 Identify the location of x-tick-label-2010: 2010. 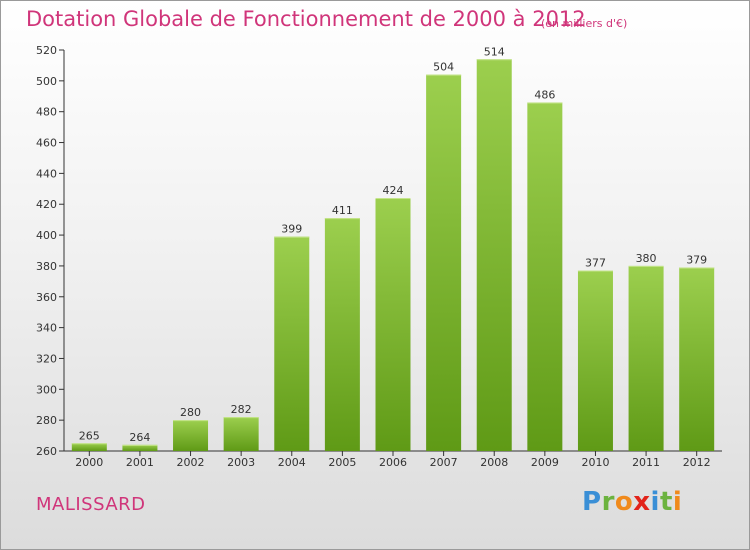
(595, 462).